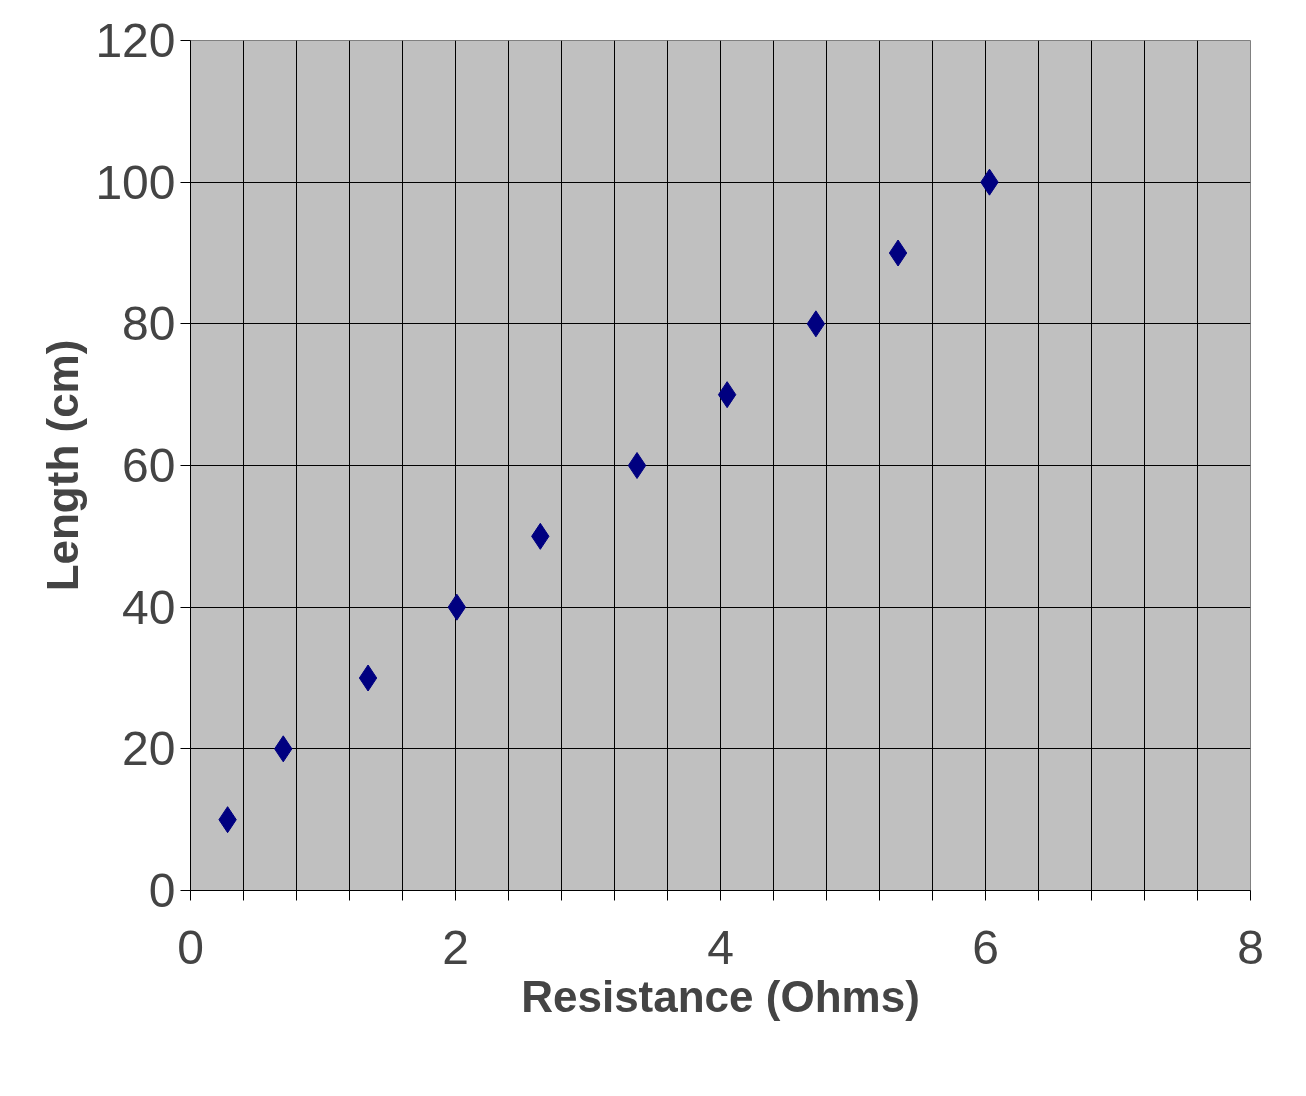 The width and height of the screenshot is (1306, 1096). Describe the element at coordinates (135, 182) in the screenshot. I see `y-tick-label: 100` at that location.